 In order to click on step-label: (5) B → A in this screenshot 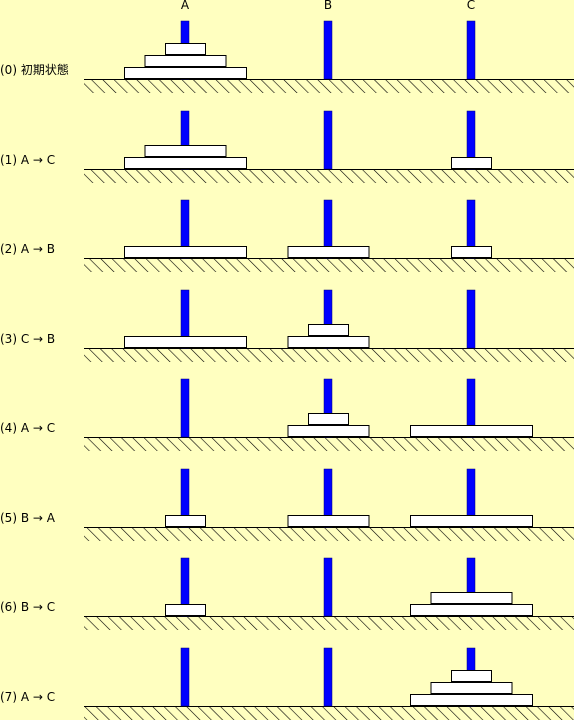, I will do `click(28, 518)`.